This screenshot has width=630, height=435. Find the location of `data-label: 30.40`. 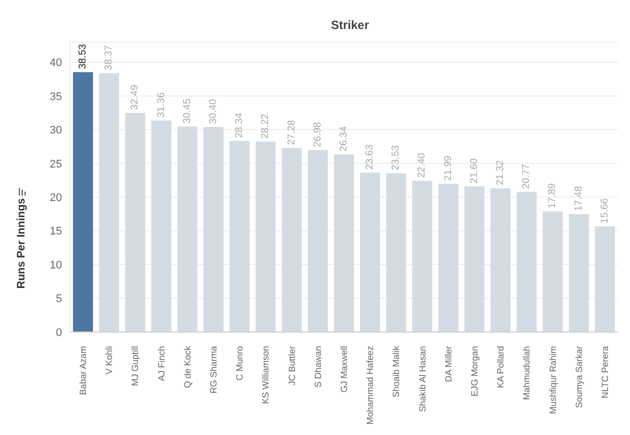

data-label: 30.40 is located at coordinates (213, 111).